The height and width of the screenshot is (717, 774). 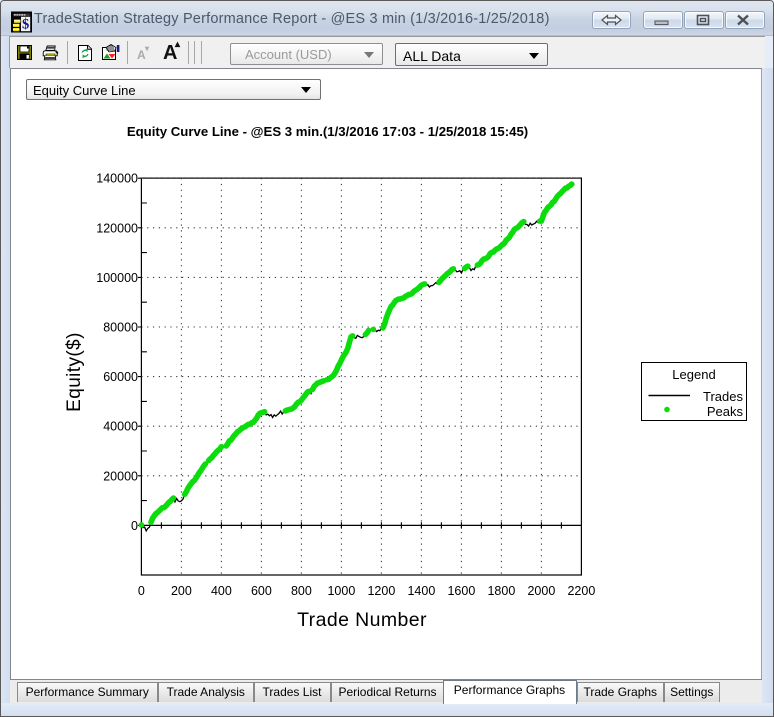 I want to click on svg-text: 1200, so click(x=381, y=591).